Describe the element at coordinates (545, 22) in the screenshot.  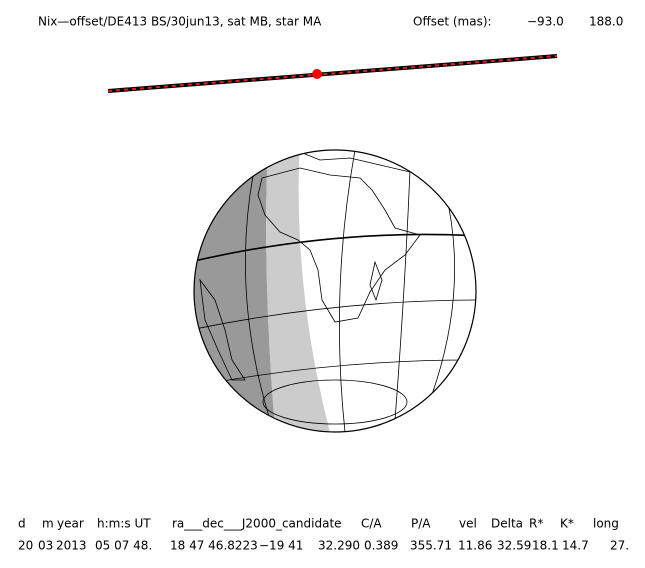
I see `offset-value: −93.0` at that location.